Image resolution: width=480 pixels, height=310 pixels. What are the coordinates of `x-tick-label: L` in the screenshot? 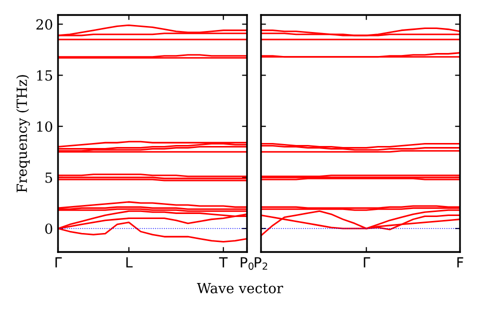 It's located at (129, 262).